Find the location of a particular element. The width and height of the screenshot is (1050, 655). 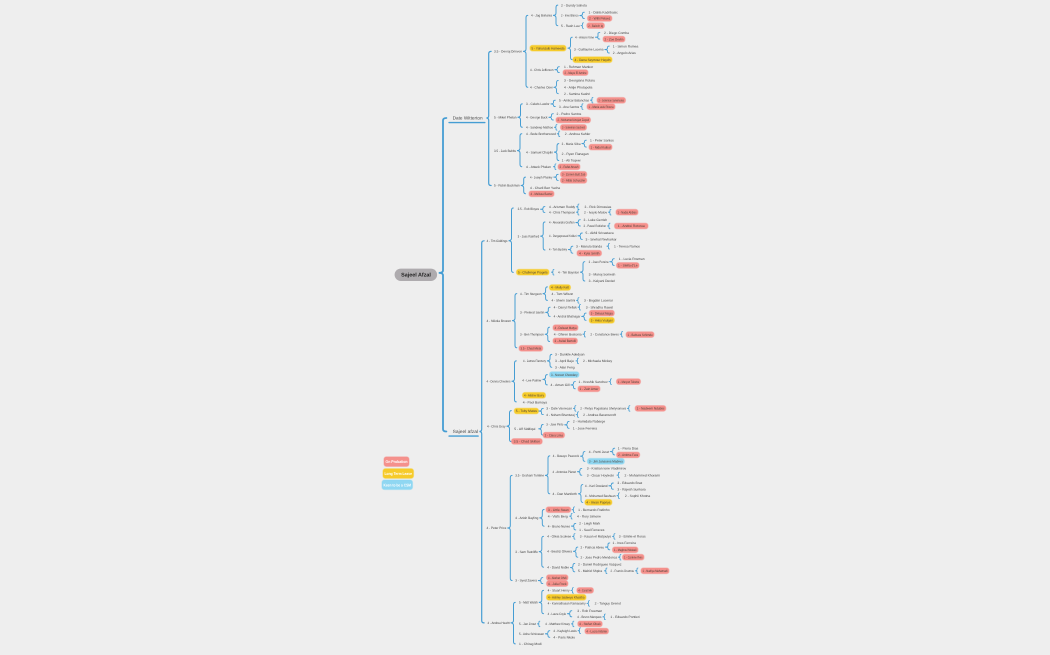

svg-text: 4 - Kyla Smith is located at coordinates (589, 254).